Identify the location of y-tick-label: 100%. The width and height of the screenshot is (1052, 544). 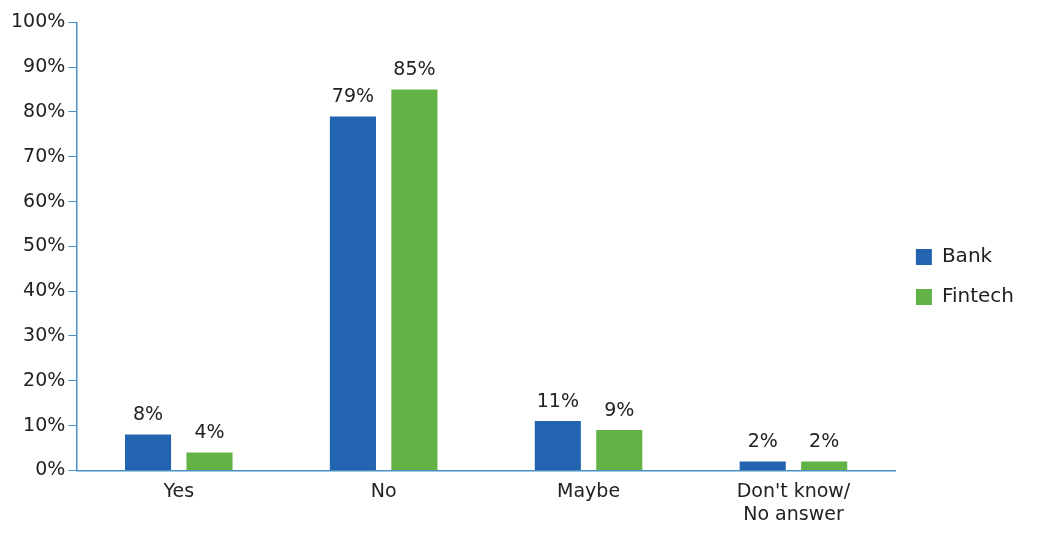
(38, 20).